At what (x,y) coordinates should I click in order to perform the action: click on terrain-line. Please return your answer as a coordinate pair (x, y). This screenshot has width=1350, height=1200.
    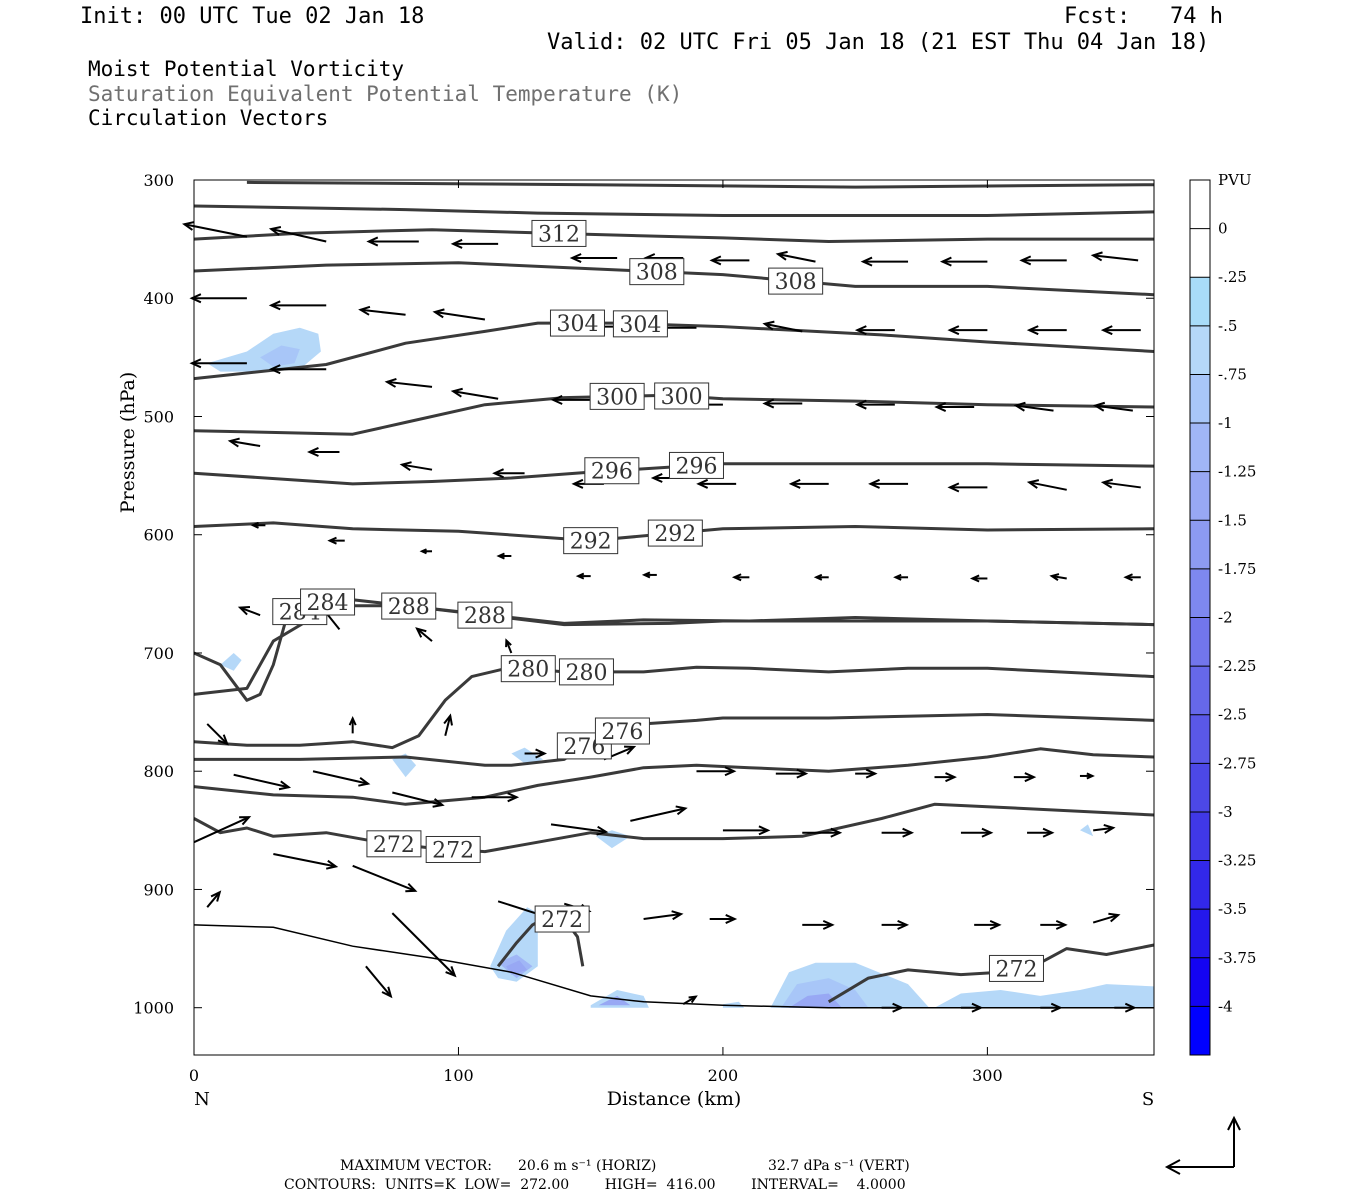
    Looking at the image, I should click on (673, 966).